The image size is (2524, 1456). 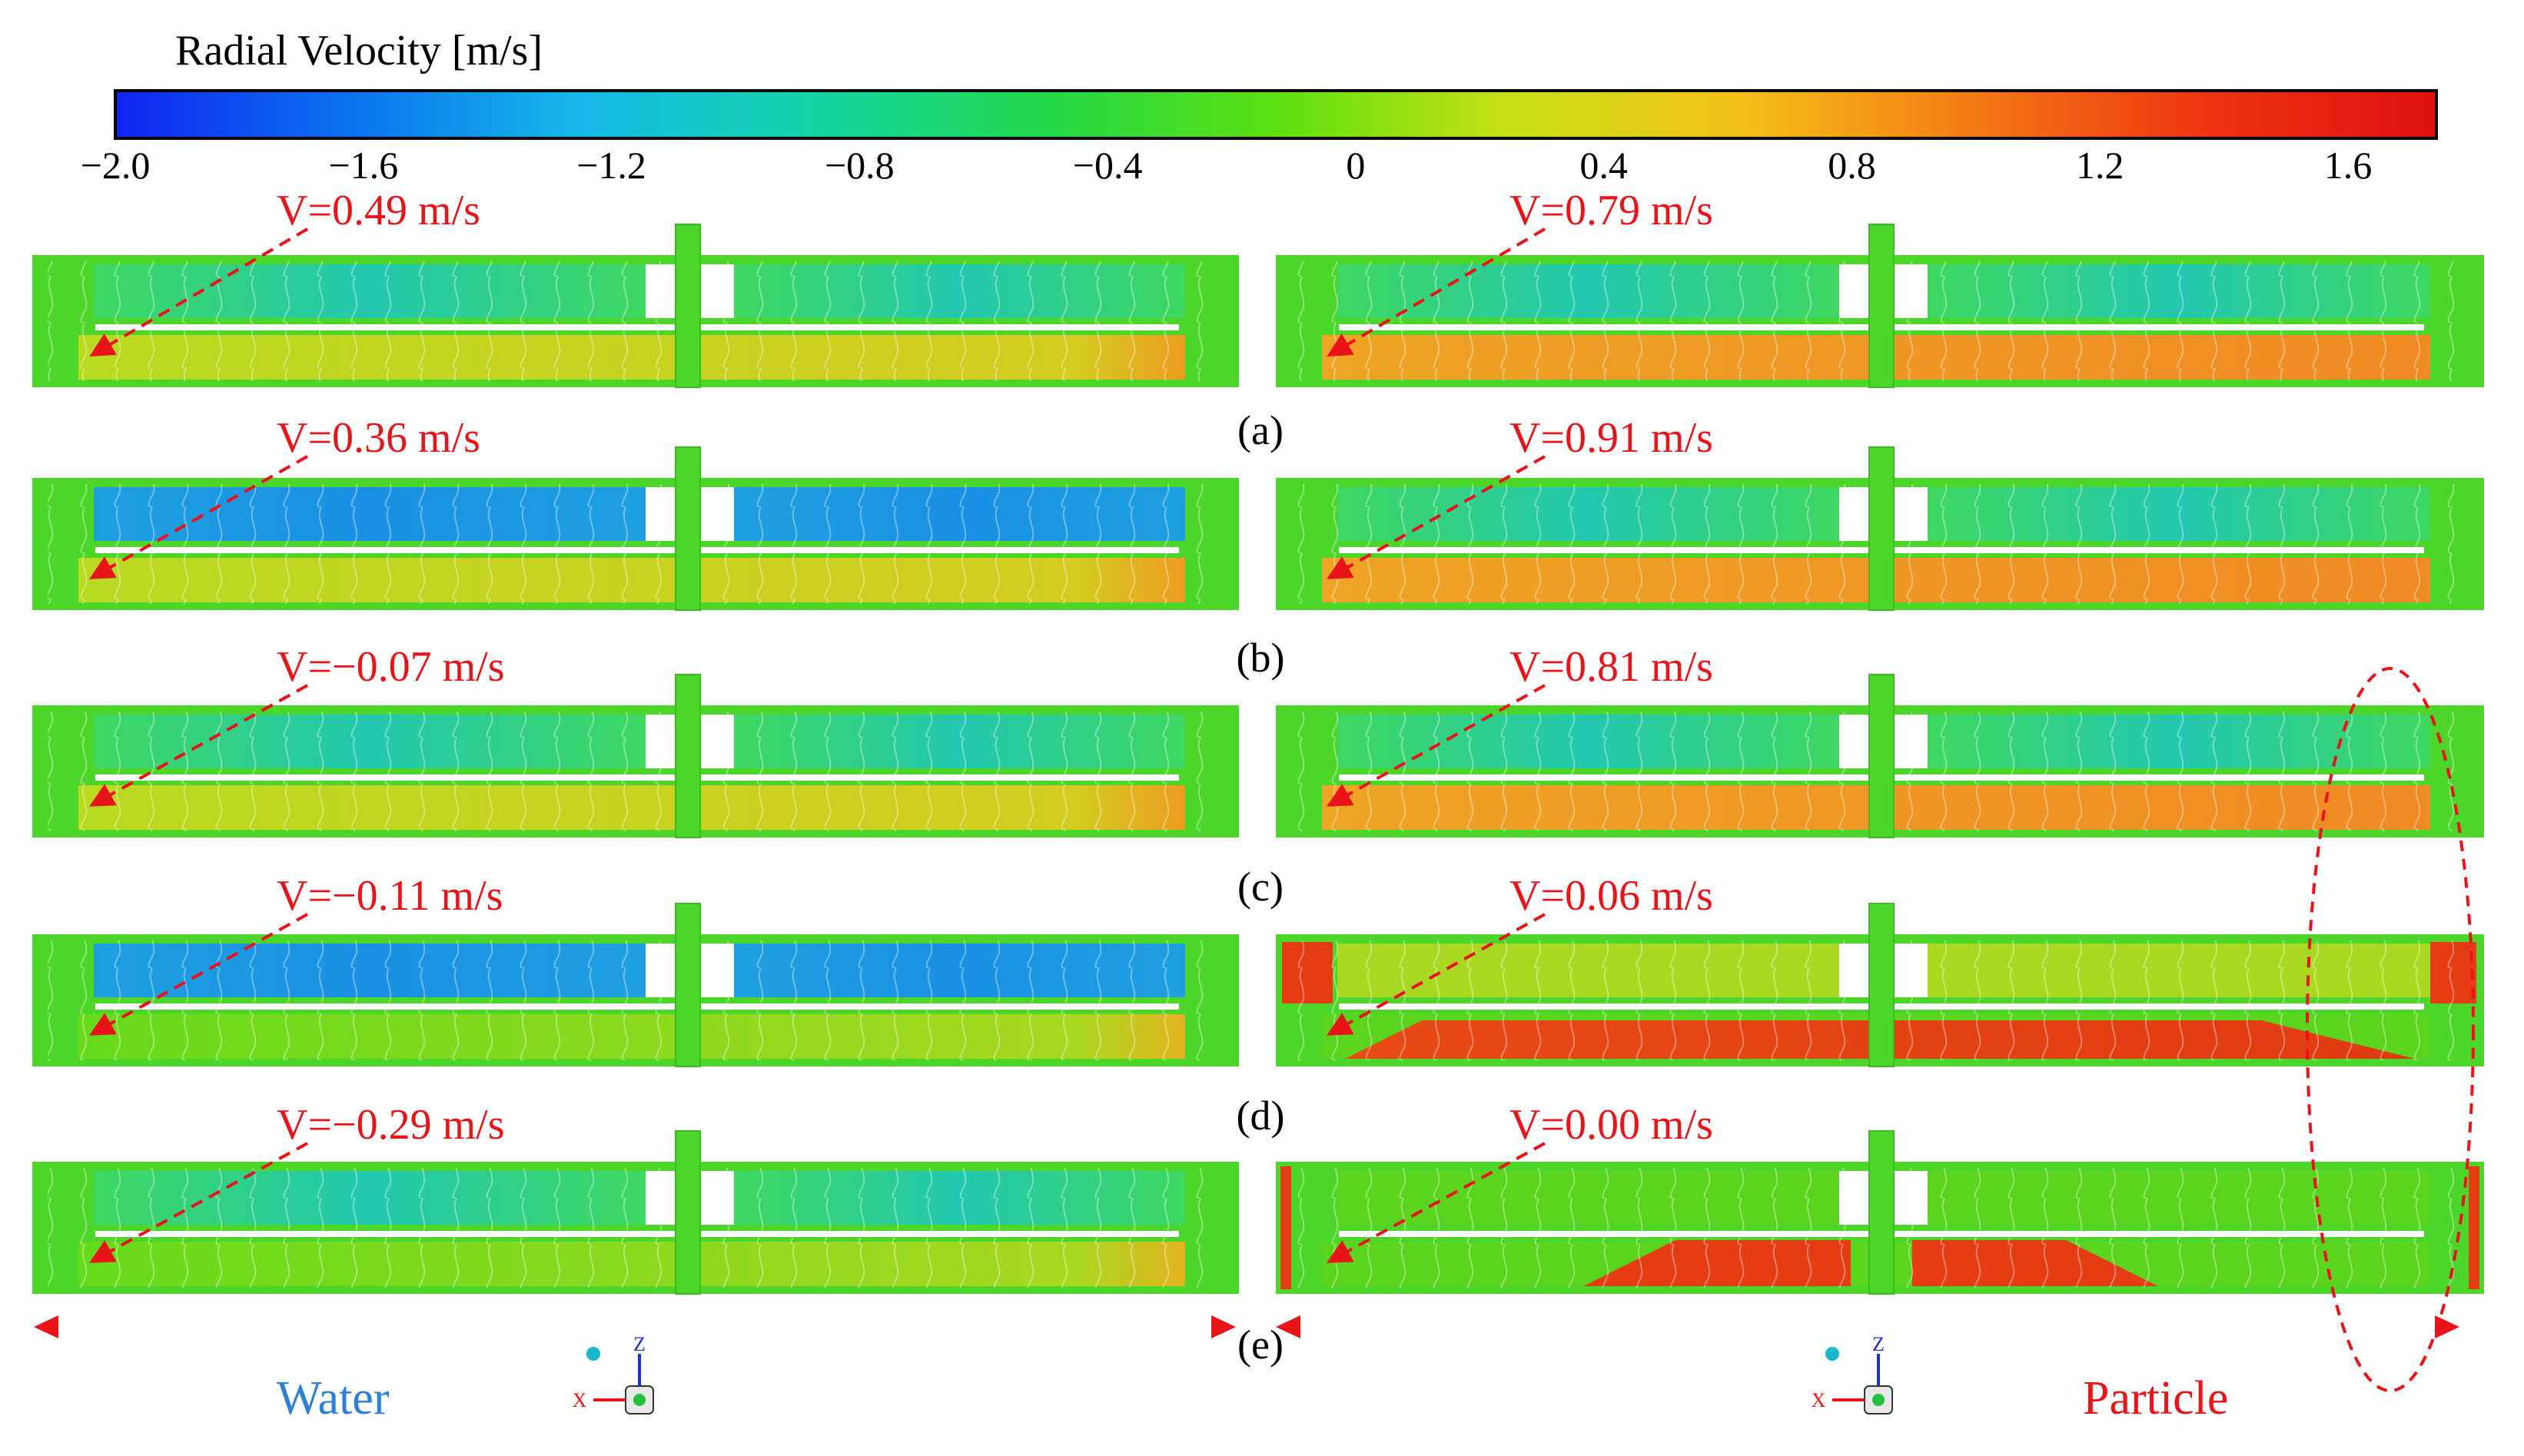 I want to click on particle-velocity-text: V=0.00 m/s, so click(x=1611, y=1125).